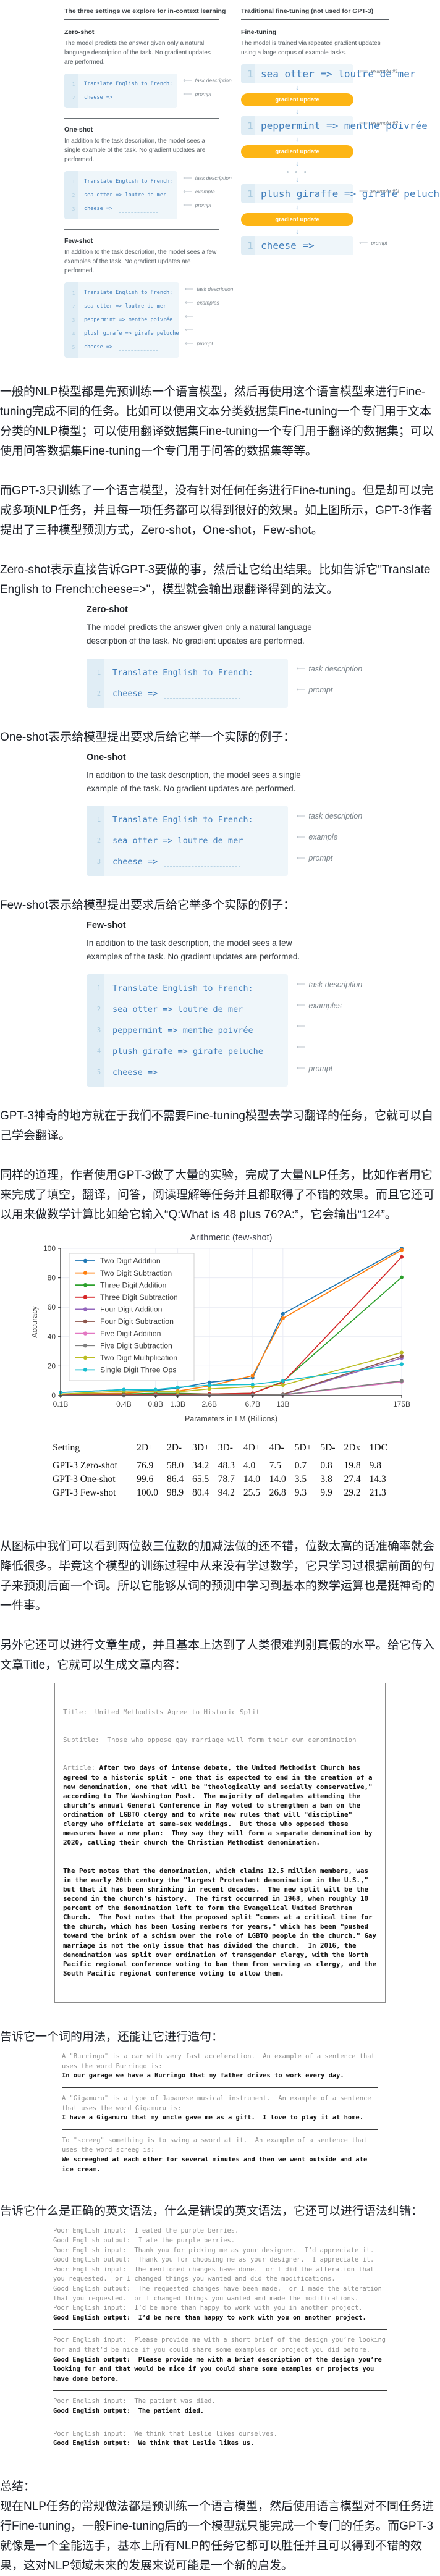  What do you see at coordinates (190, 819) in the screenshot?
I see `code-line: 1 Translate English to French:` at bounding box center [190, 819].